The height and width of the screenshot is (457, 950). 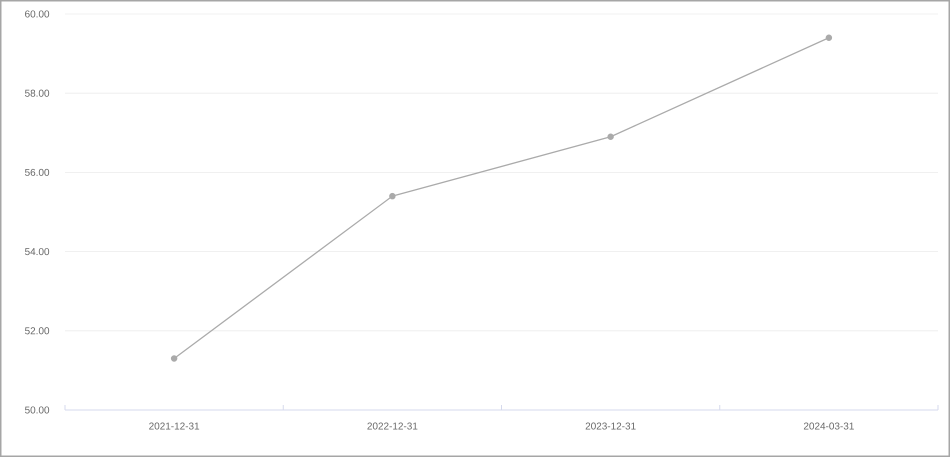 I want to click on x-tick-label: 2021-12-31, so click(x=174, y=426).